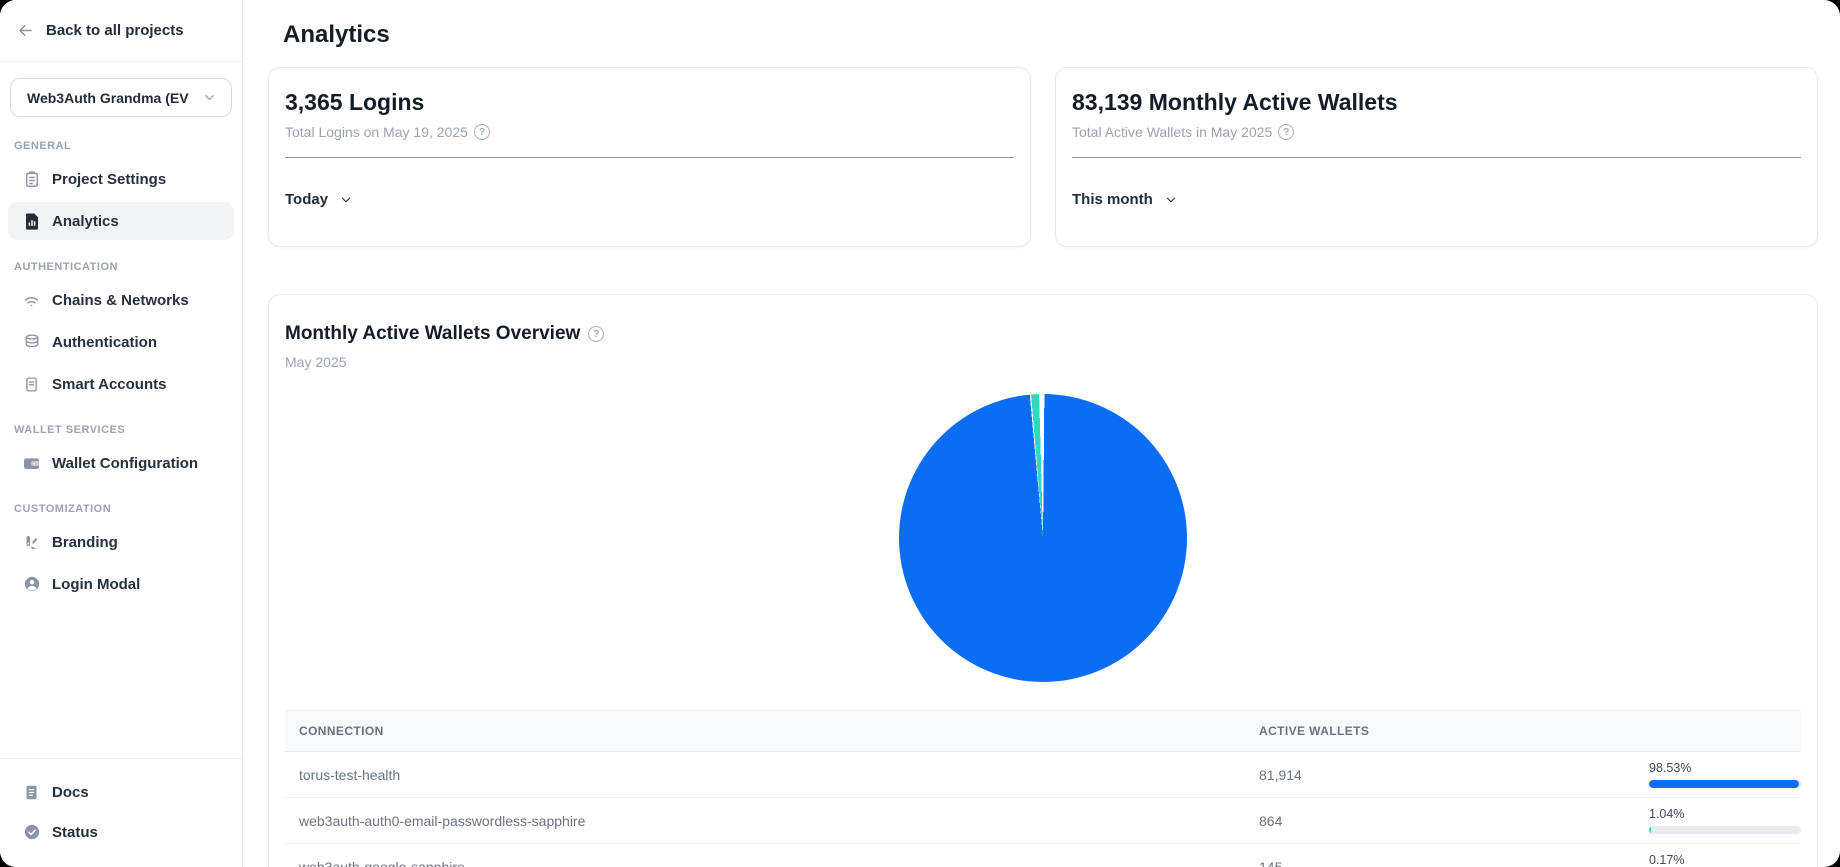 The width and height of the screenshot is (1840, 867). Describe the element at coordinates (66, 267) in the screenshot. I see `section-label-authentication: AUTHENTICATION` at that location.